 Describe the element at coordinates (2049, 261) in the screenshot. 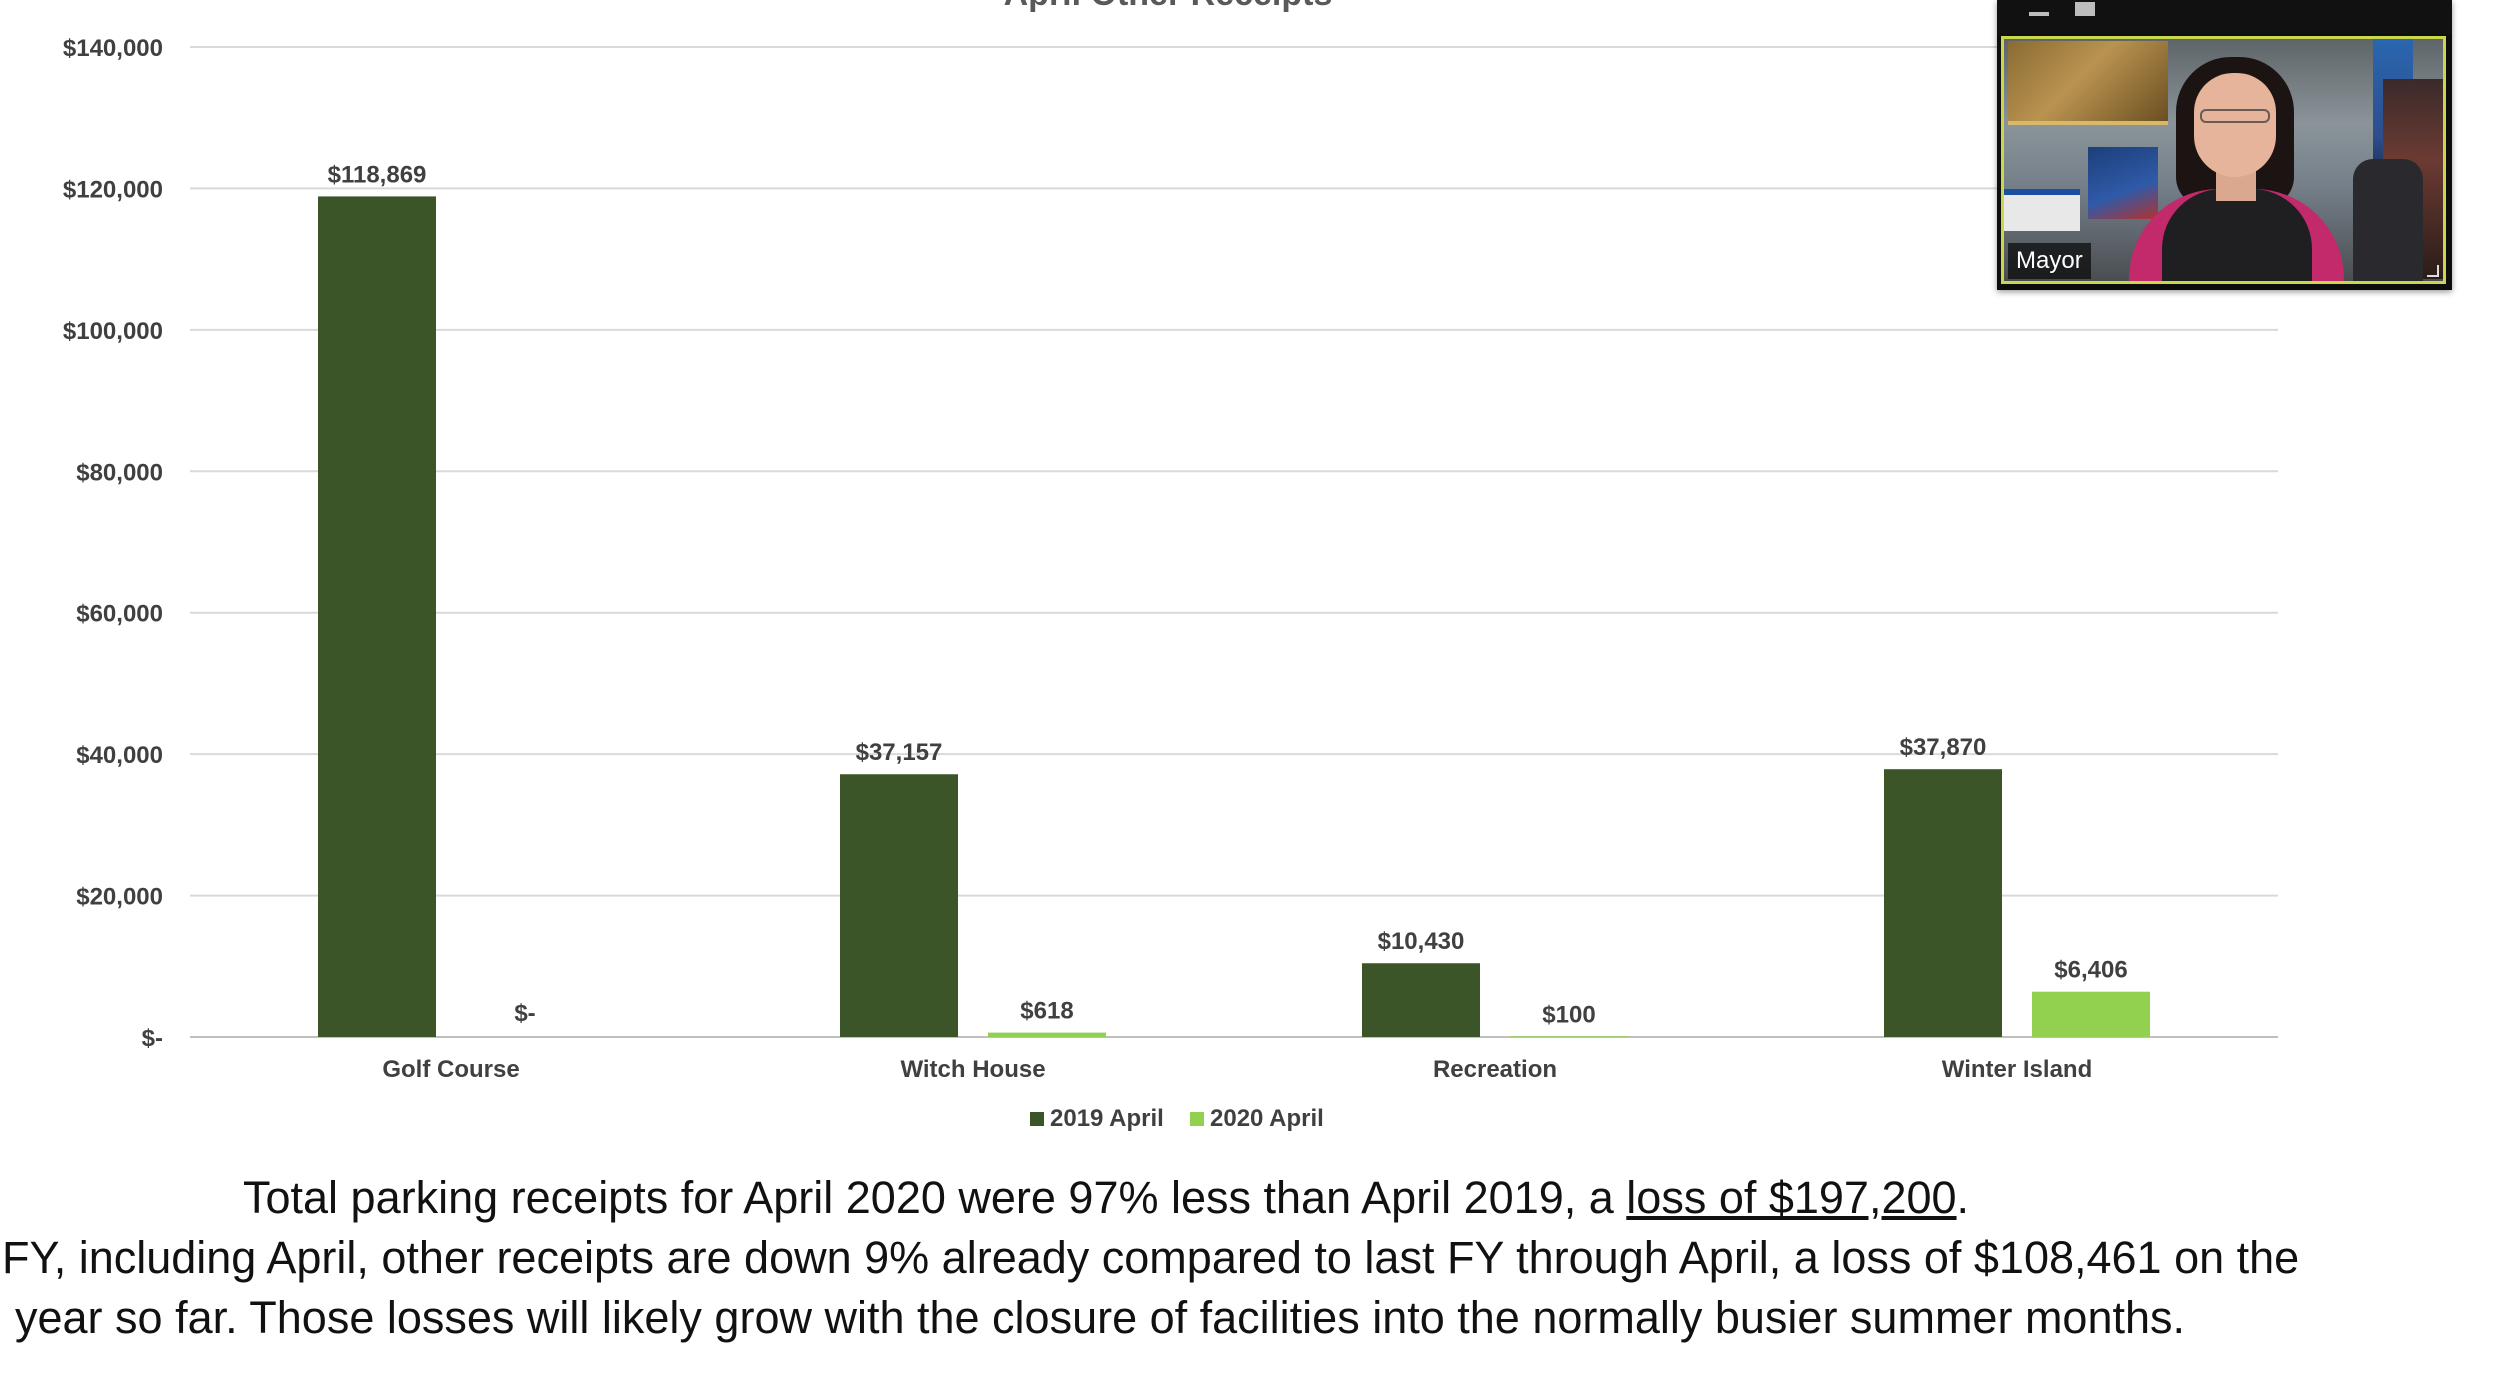

I see `participant-name-label: Mayor` at that location.